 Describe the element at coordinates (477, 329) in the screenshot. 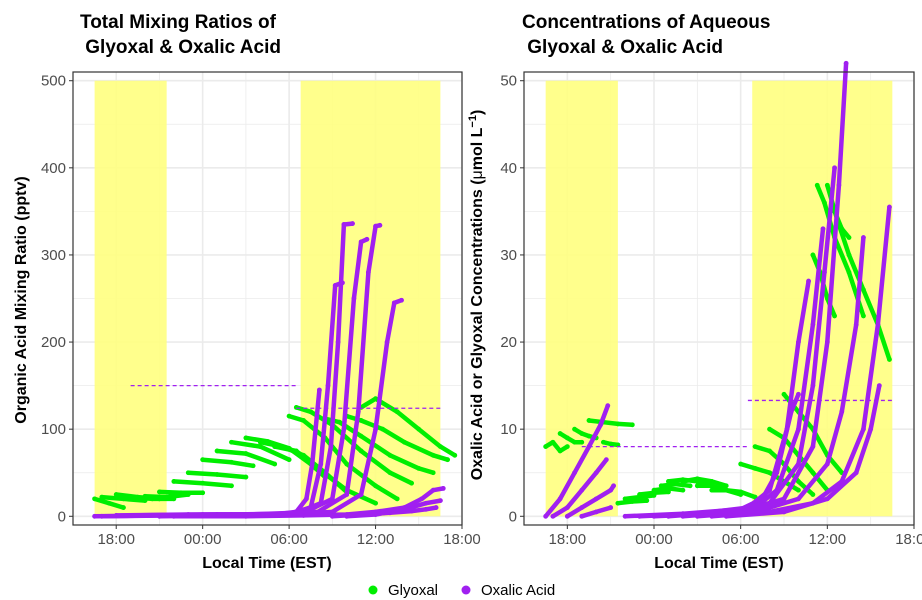

I see `right-y-axis-title-main: Oxalic Acid or Glyoxal Concentrations (` at that location.